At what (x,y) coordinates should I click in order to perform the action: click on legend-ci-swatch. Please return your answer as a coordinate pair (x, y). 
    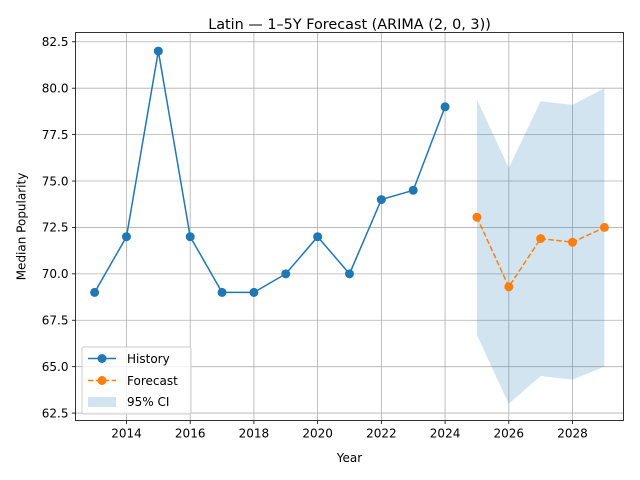
    Looking at the image, I should click on (102, 402).